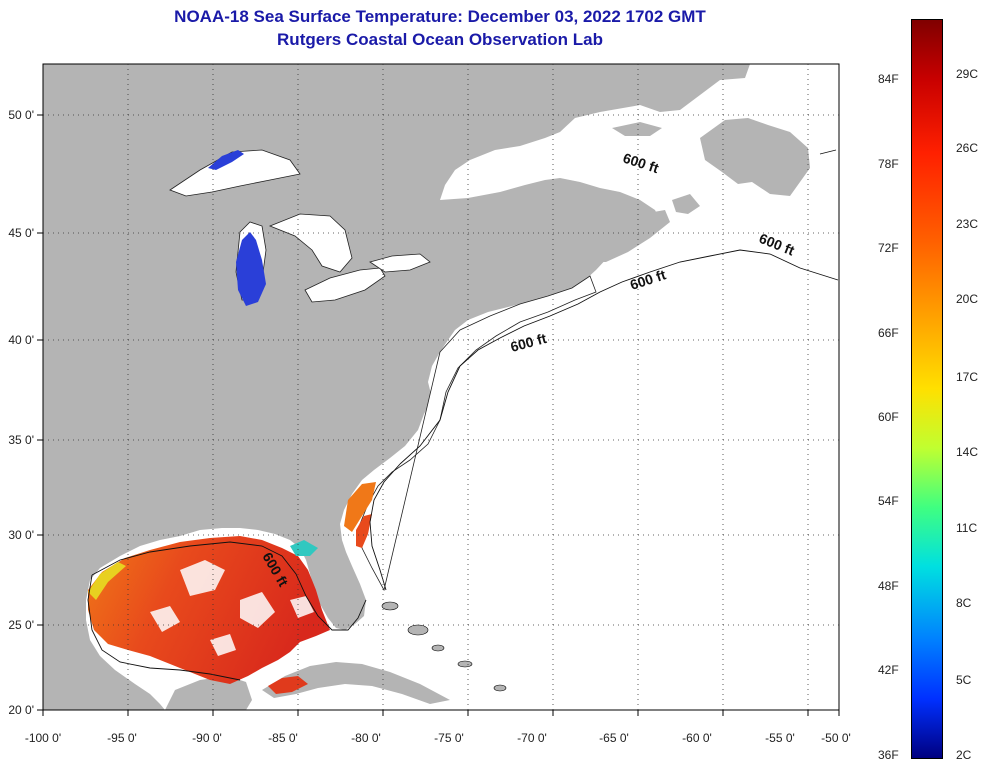  What do you see at coordinates (532, 738) in the screenshot?
I see `lon-label: -70 0'` at bounding box center [532, 738].